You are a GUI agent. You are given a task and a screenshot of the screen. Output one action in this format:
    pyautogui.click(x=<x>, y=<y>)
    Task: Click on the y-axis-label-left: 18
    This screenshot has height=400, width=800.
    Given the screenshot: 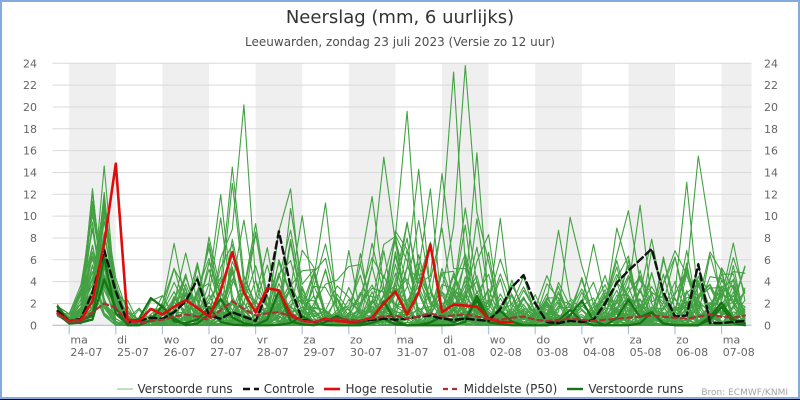 What is the action you would take?
    pyautogui.click(x=30, y=129)
    